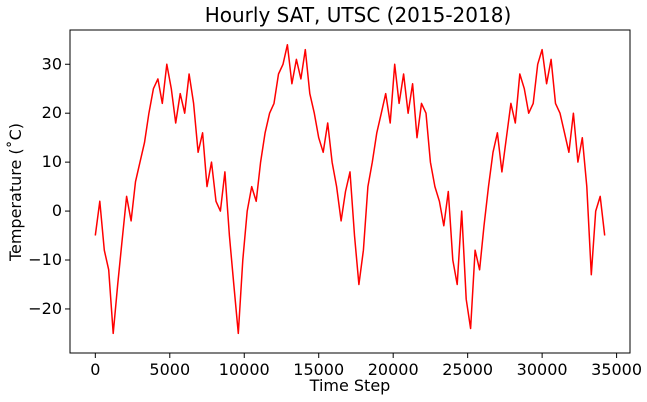 The width and height of the screenshot is (647, 402). What do you see at coordinates (49, 186) in the screenshot?
I see `y-axis: −20 −10 0 10 20 30` at bounding box center [49, 186].